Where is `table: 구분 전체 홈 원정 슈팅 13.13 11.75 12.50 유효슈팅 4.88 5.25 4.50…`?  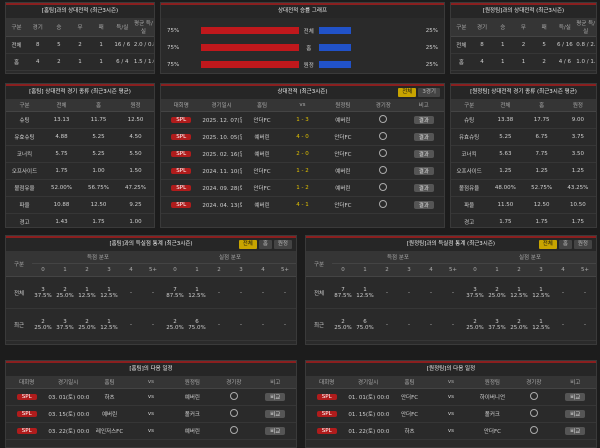
table: 구분 전체 홈 원정 슈팅 13.13 11.75 12.50 유효슈팅 4.88 5.25 4.50… is located at coordinates (80, 163).